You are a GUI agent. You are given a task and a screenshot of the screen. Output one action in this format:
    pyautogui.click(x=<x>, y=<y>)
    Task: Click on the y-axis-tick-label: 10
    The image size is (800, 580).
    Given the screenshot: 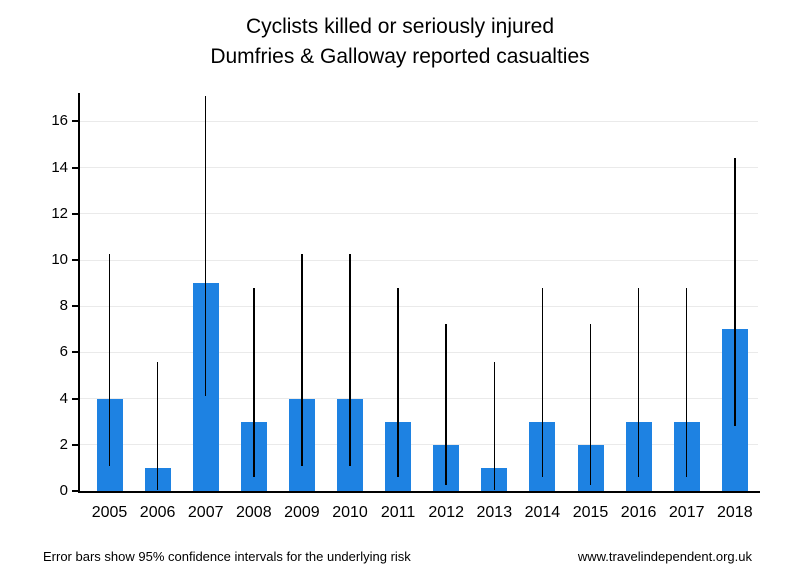 What is the action you would take?
    pyautogui.click(x=59, y=259)
    